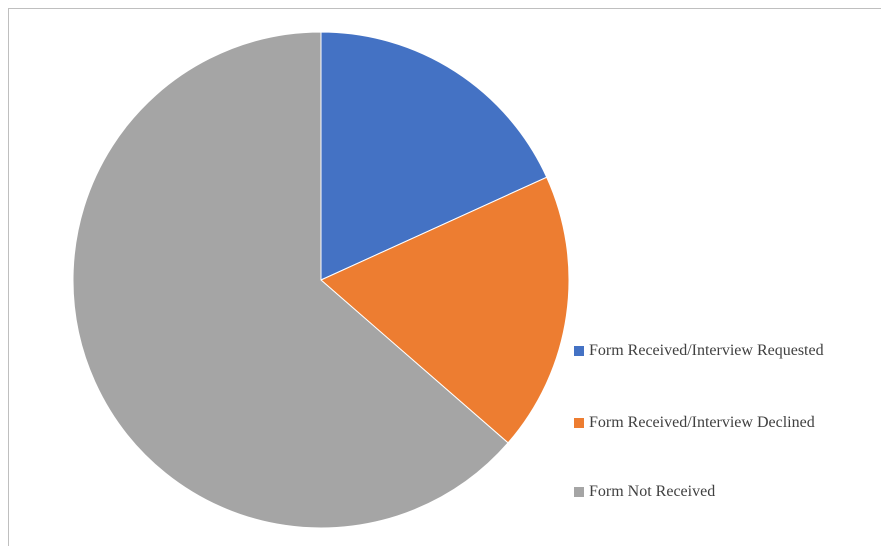  What do you see at coordinates (702, 422) in the screenshot?
I see `legend-label-declined: Form Received/Interview Declined` at bounding box center [702, 422].